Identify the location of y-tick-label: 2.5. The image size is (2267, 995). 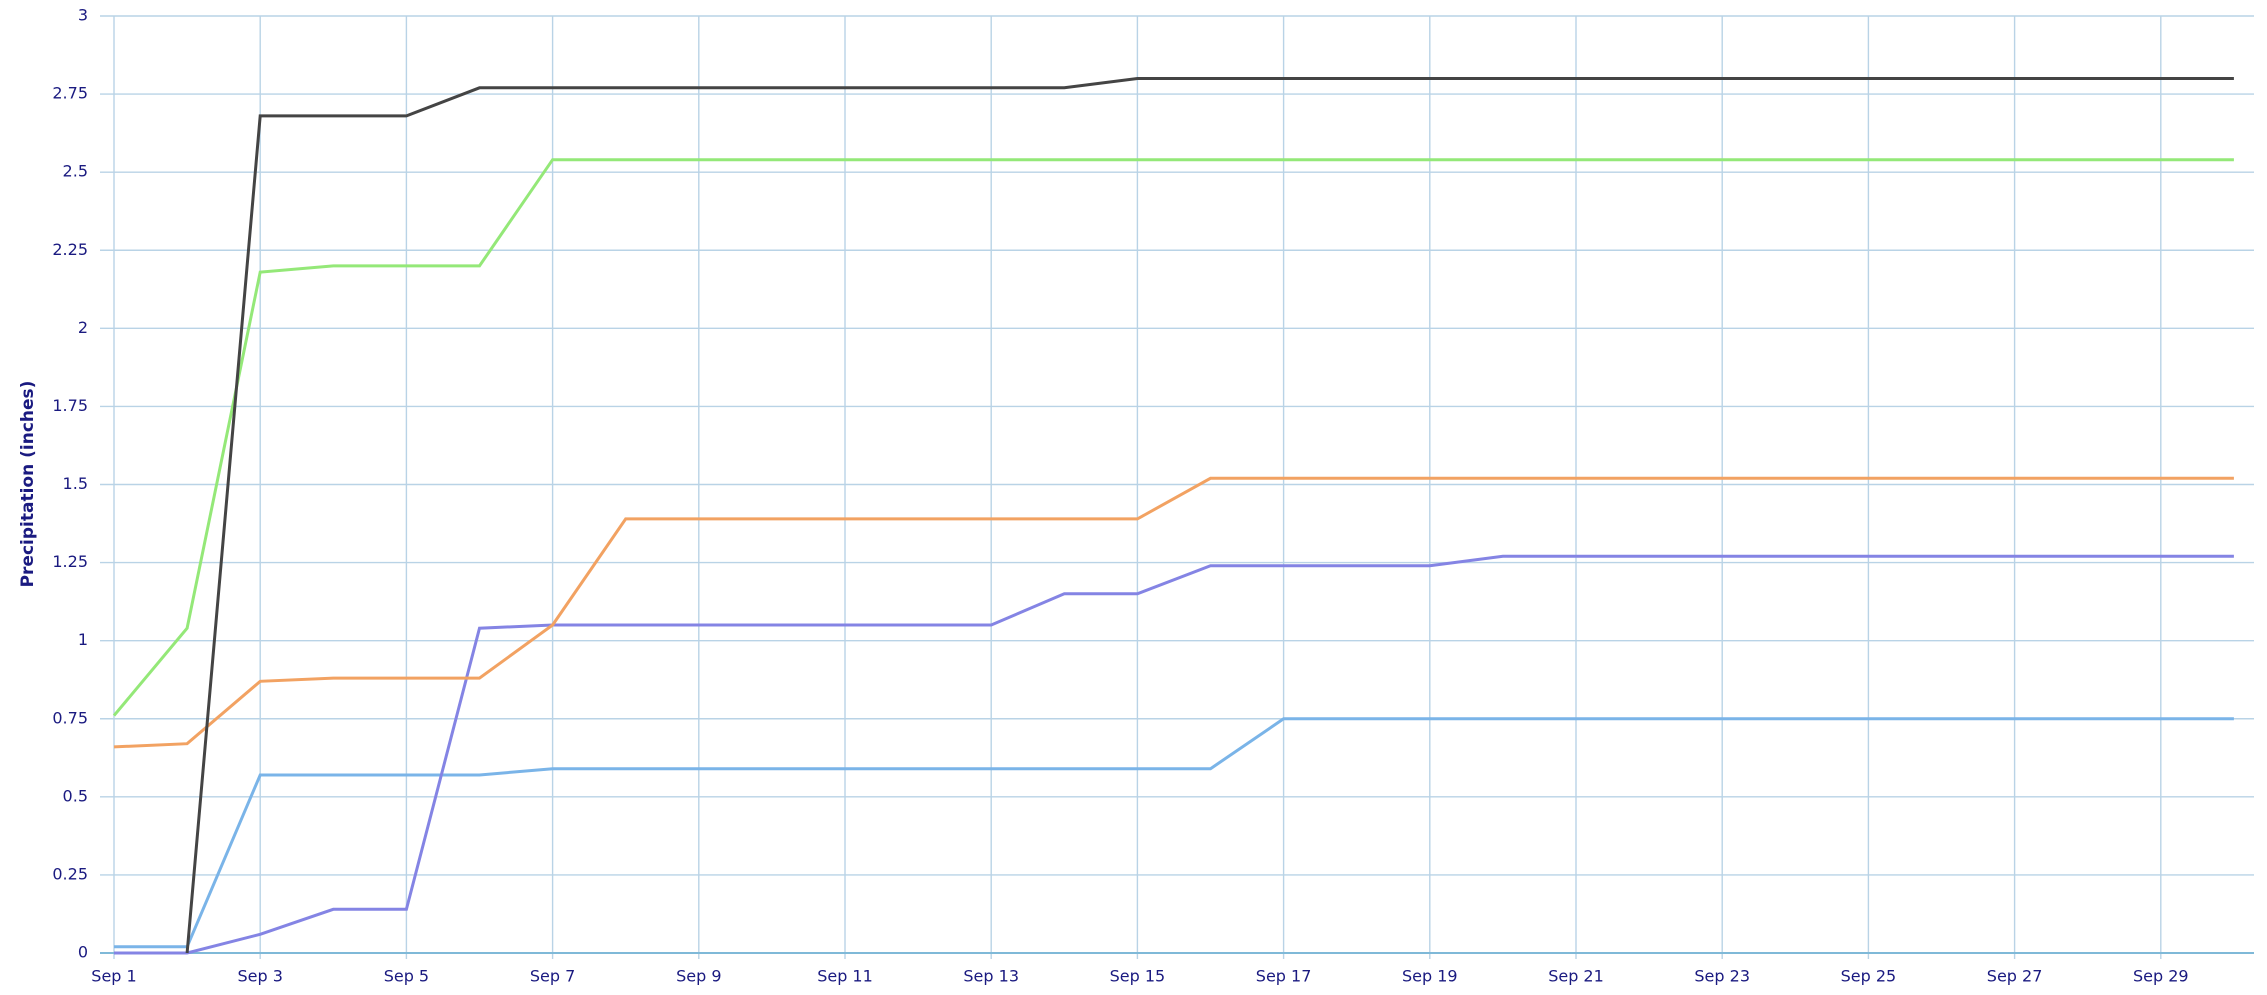
(75, 171).